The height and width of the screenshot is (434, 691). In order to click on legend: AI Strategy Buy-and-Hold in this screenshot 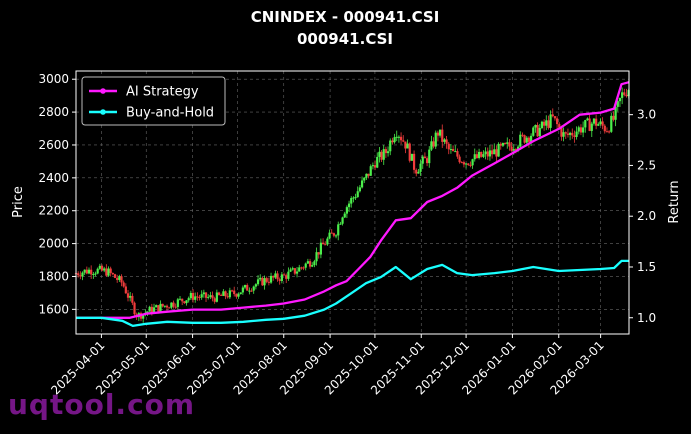, I will do `click(153, 101)`.